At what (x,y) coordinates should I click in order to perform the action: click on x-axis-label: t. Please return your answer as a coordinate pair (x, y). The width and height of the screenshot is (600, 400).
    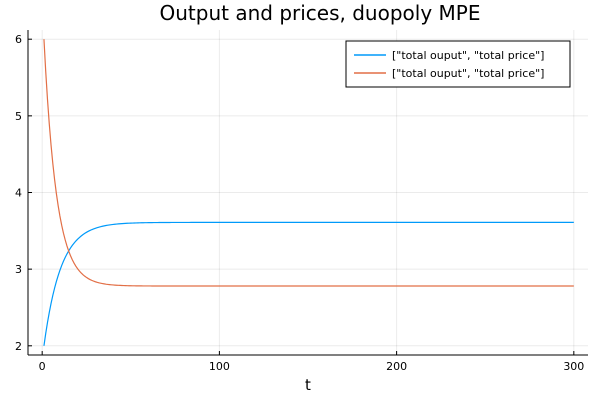
    Looking at the image, I should click on (308, 385).